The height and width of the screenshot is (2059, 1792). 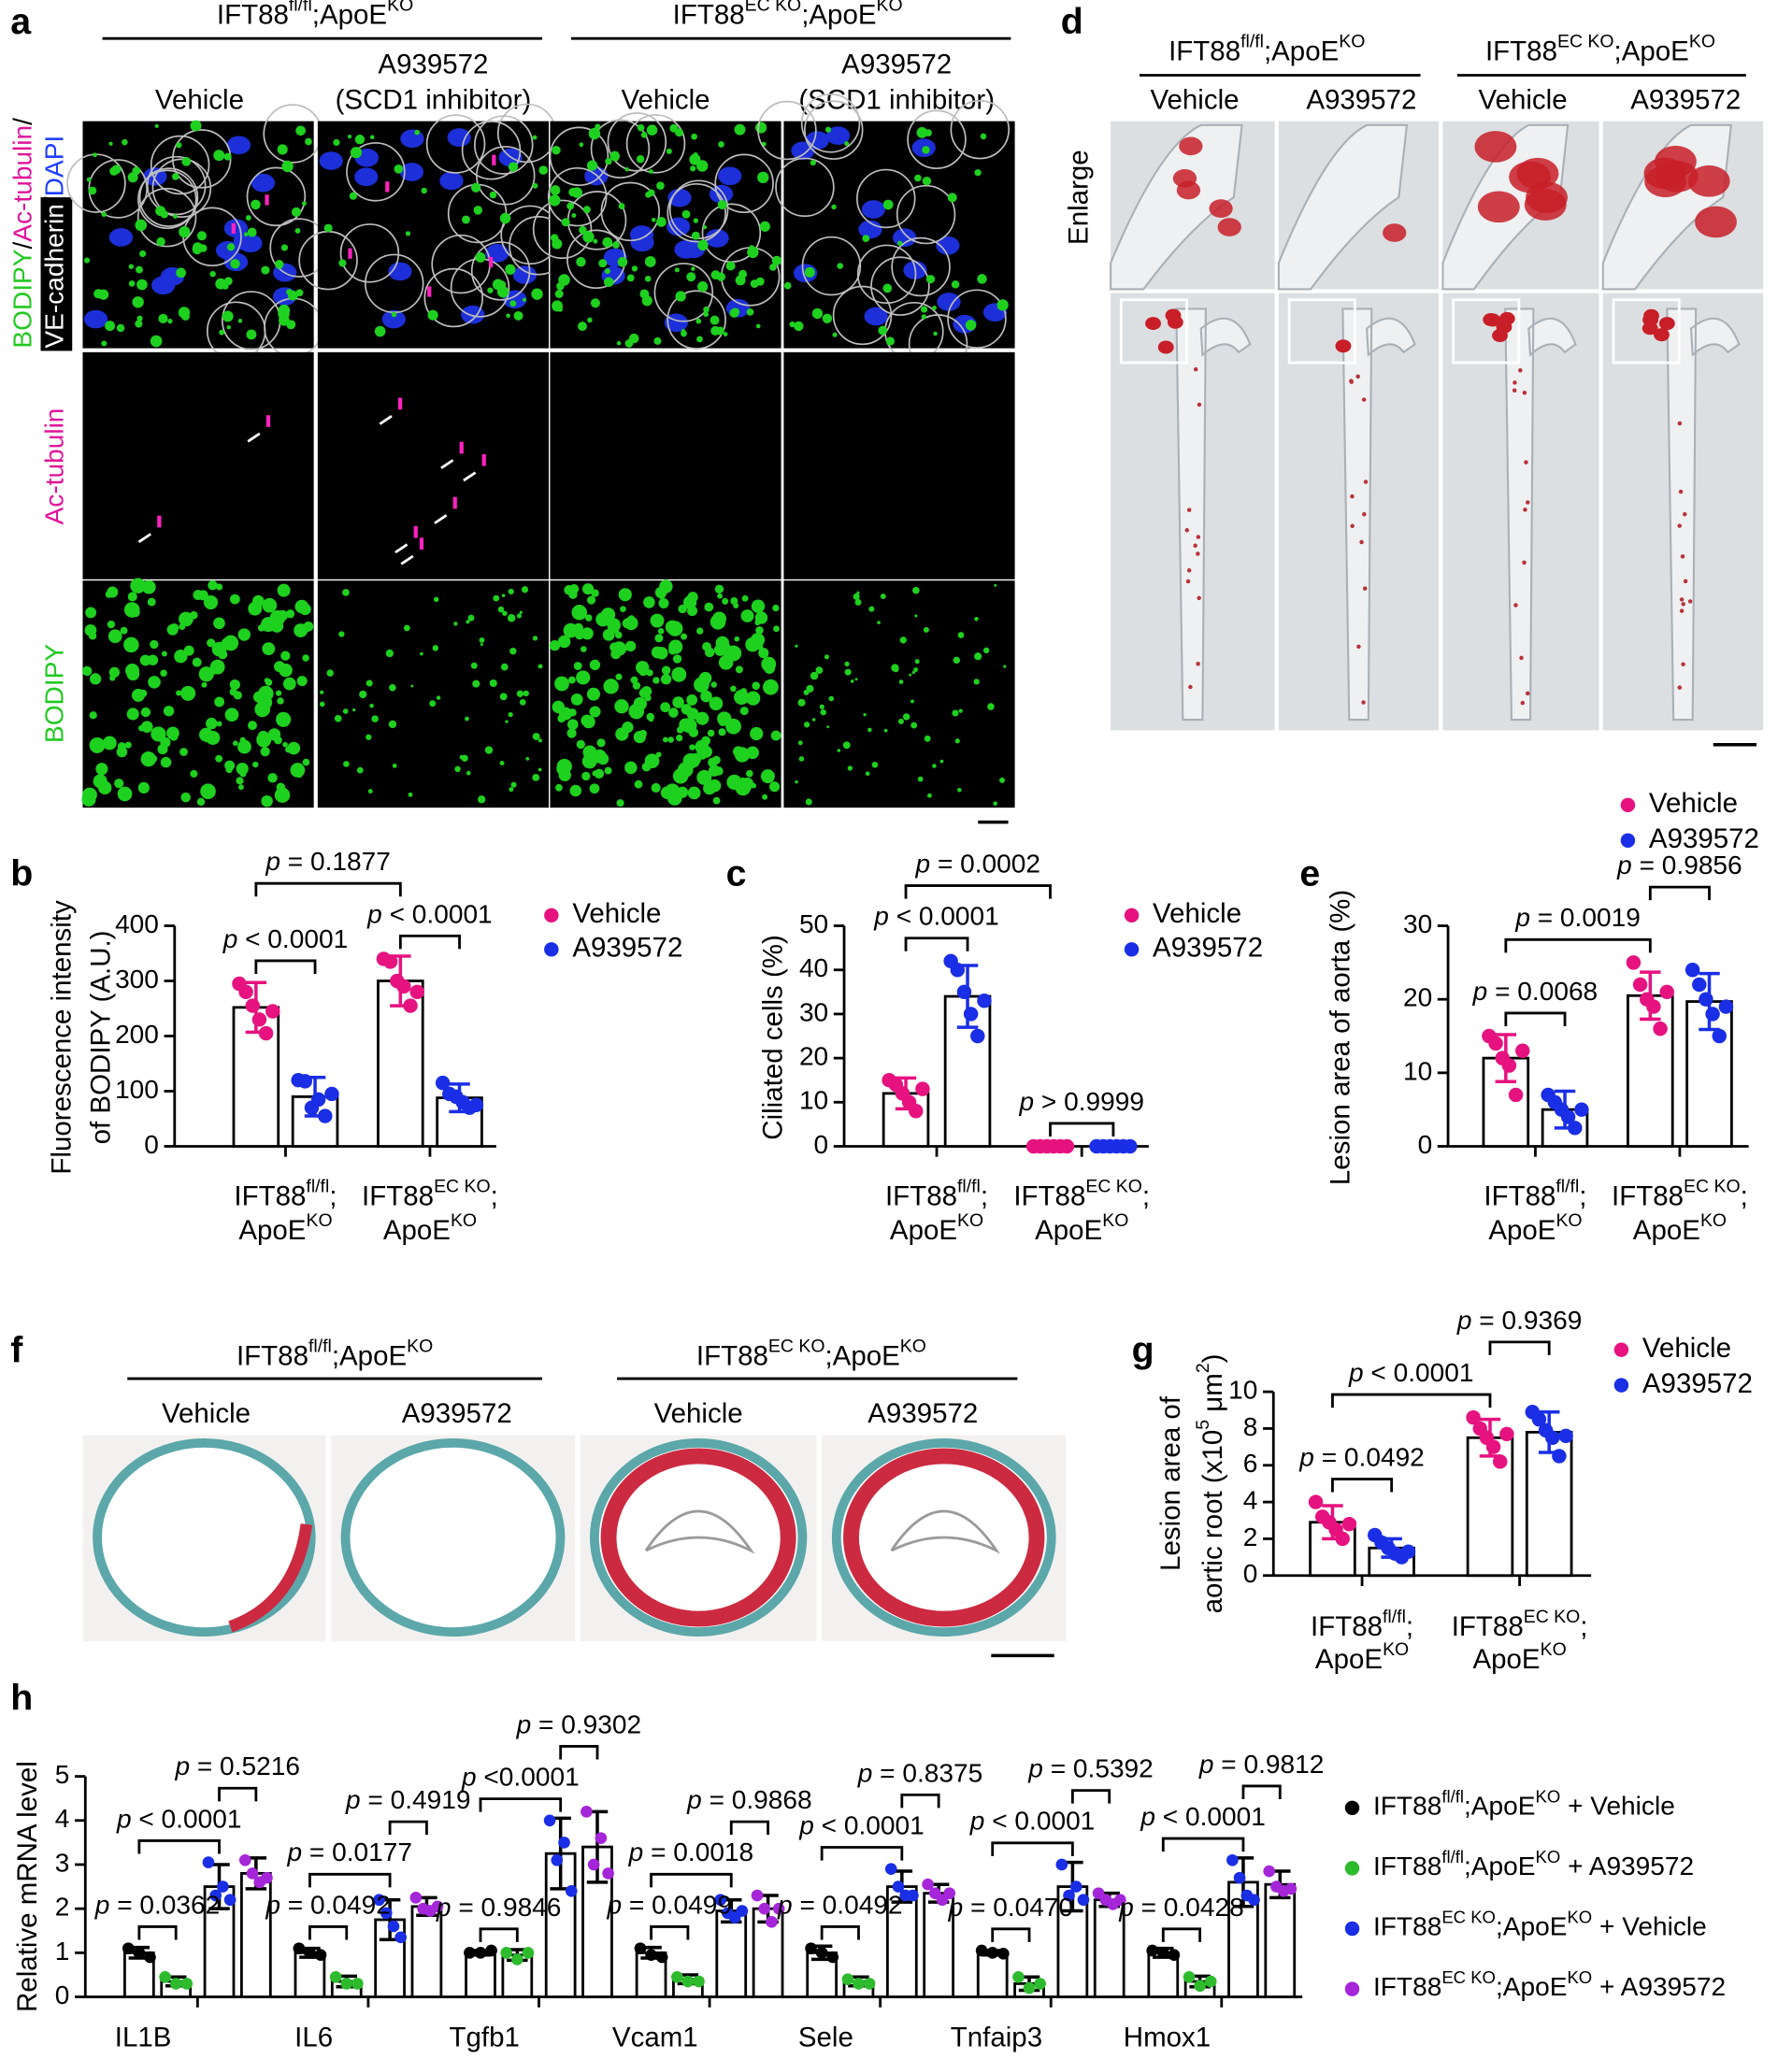 What do you see at coordinates (1081, 1193) in the screenshot?
I see `x-tick-label: IFT88EC KO;` at bounding box center [1081, 1193].